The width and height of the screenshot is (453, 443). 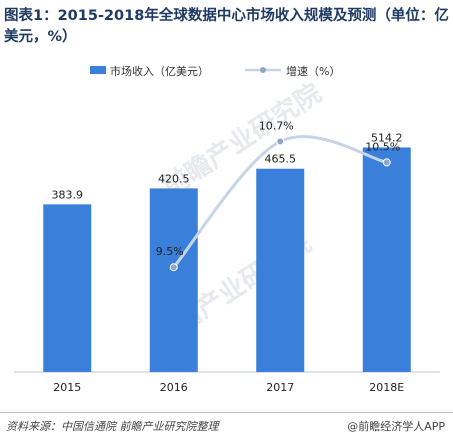 What do you see at coordinates (159, 71) in the screenshot?
I see `legend-bar-label: 市场收入（亿美元）` at bounding box center [159, 71].